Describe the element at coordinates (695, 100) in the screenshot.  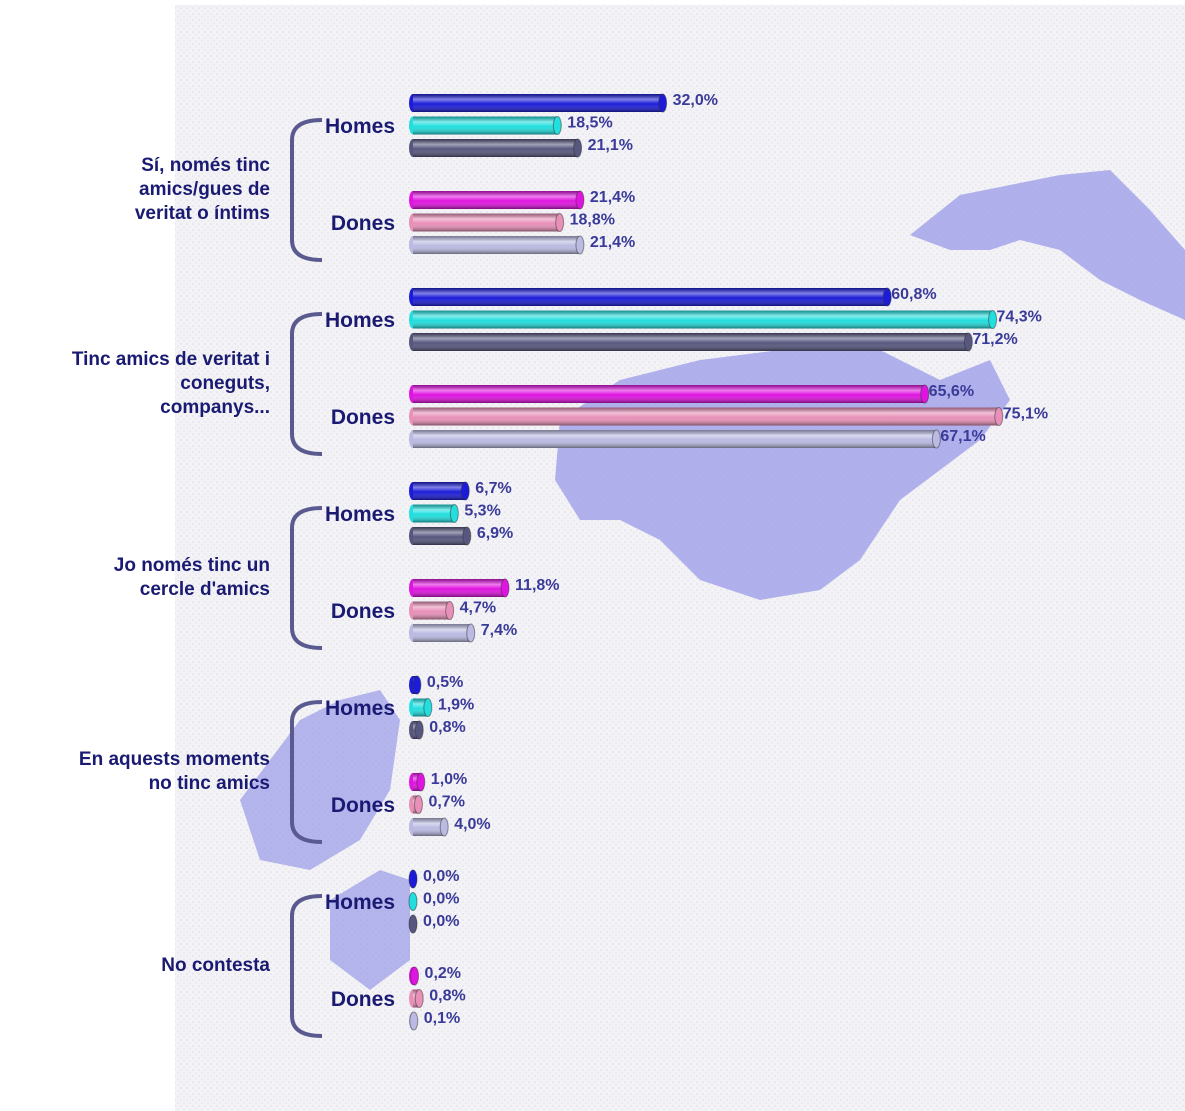
I see `value-label: 32,0%` at that location.